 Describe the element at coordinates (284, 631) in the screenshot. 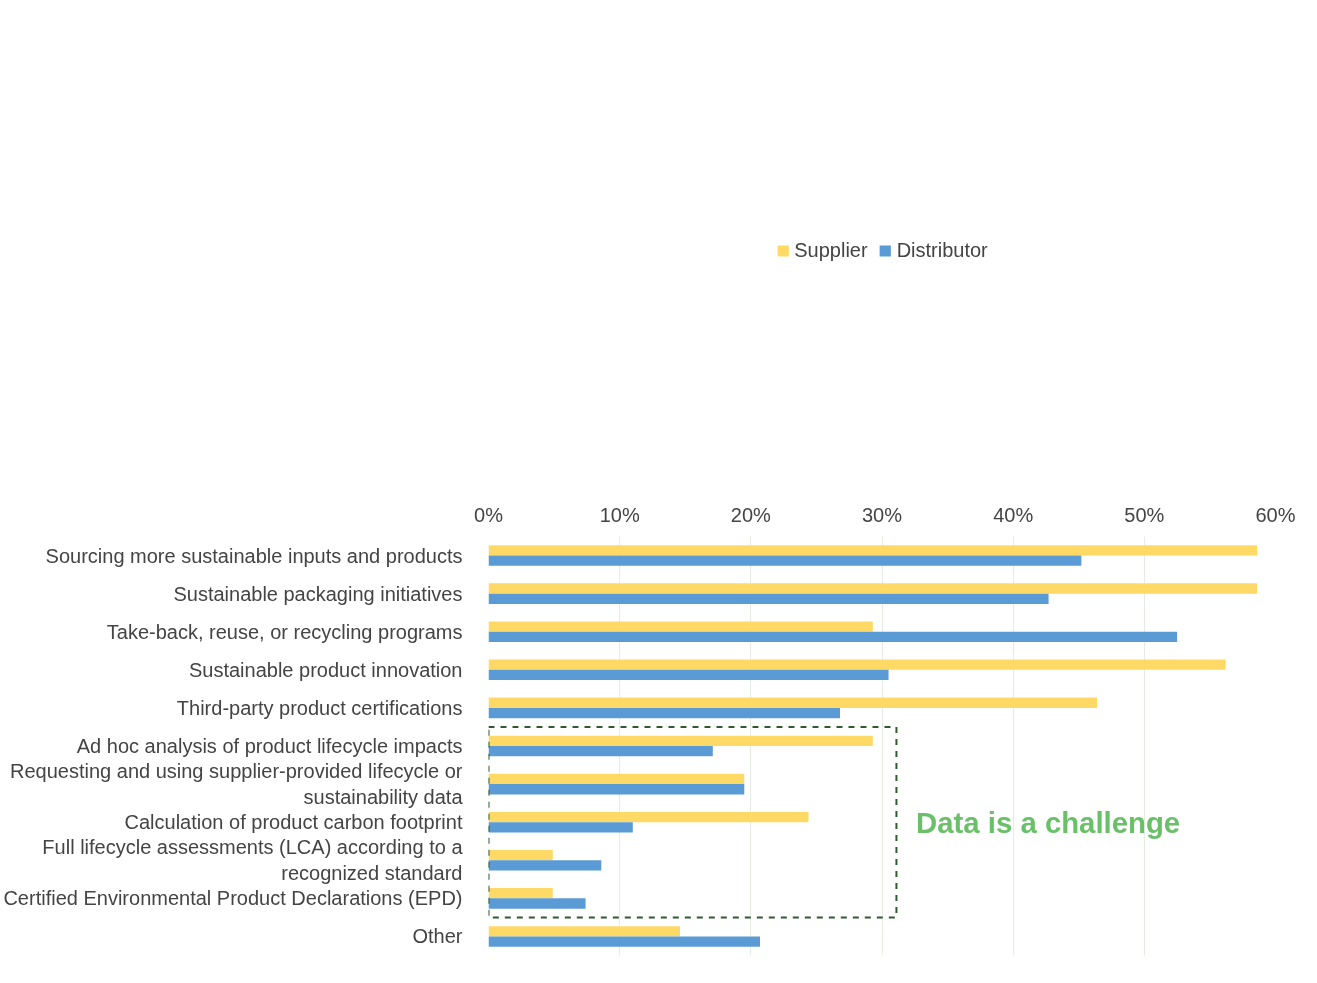

I see `y-tick-label: Take-back, reuse, or recycling programs` at that location.